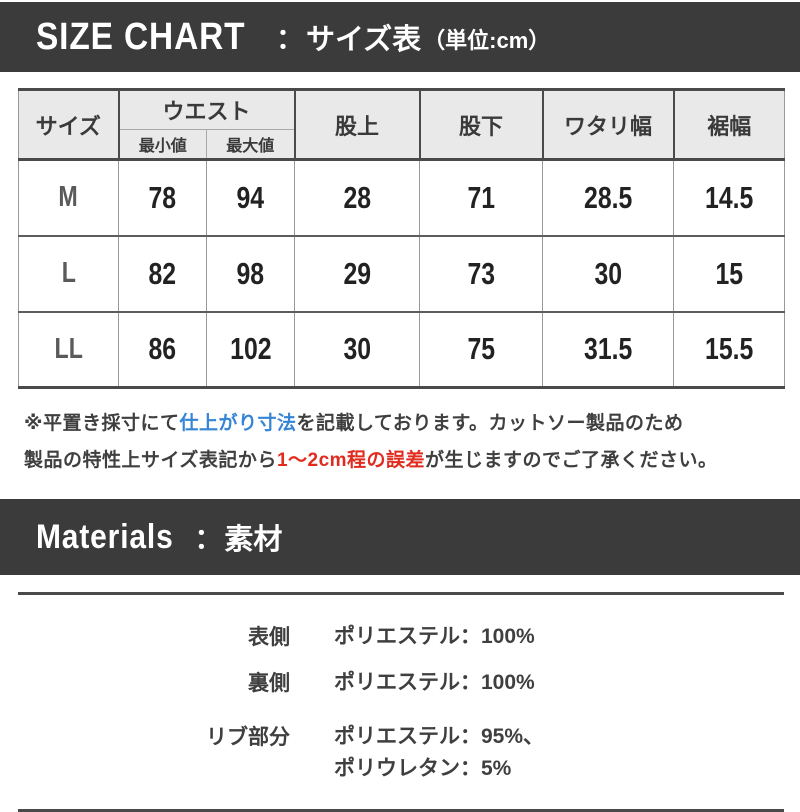  I want to click on waist-max-value: 102, so click(250, 349).